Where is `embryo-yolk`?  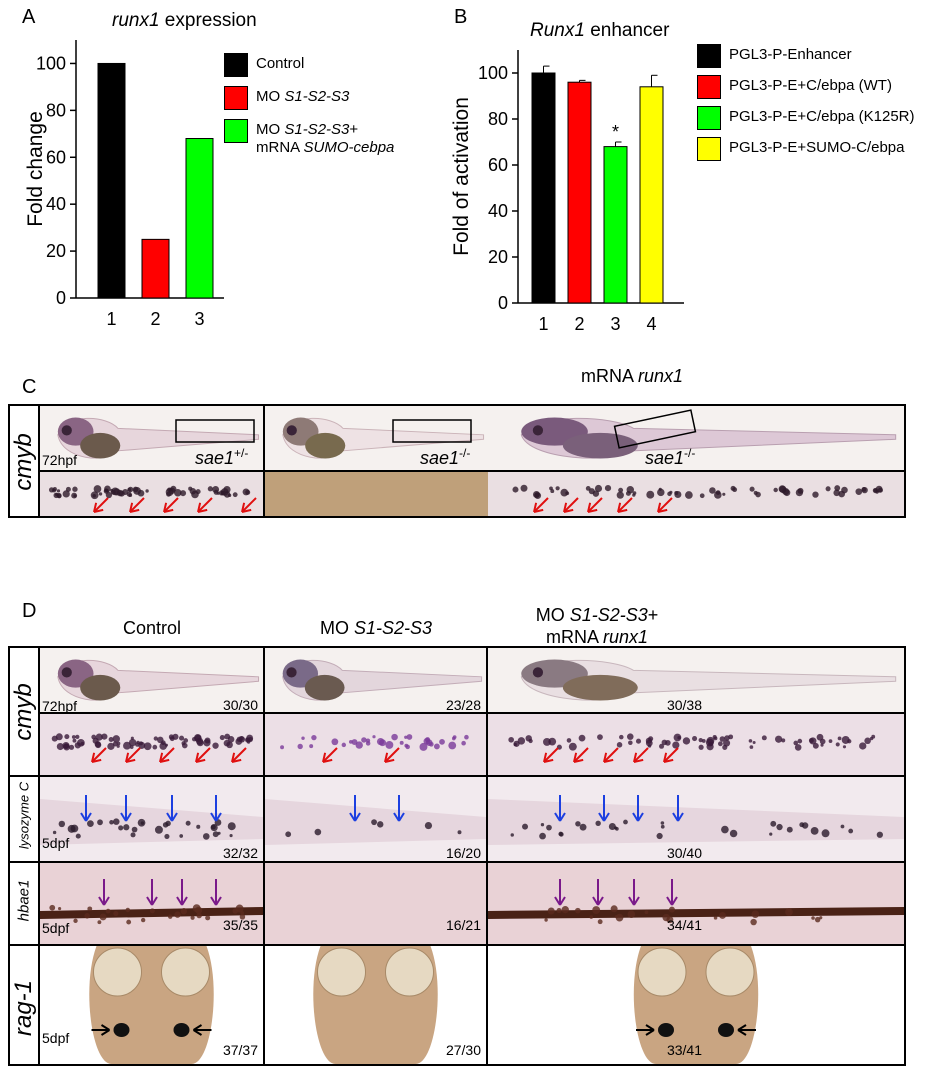
embryo-yolk is located at coordinates (325, 445).